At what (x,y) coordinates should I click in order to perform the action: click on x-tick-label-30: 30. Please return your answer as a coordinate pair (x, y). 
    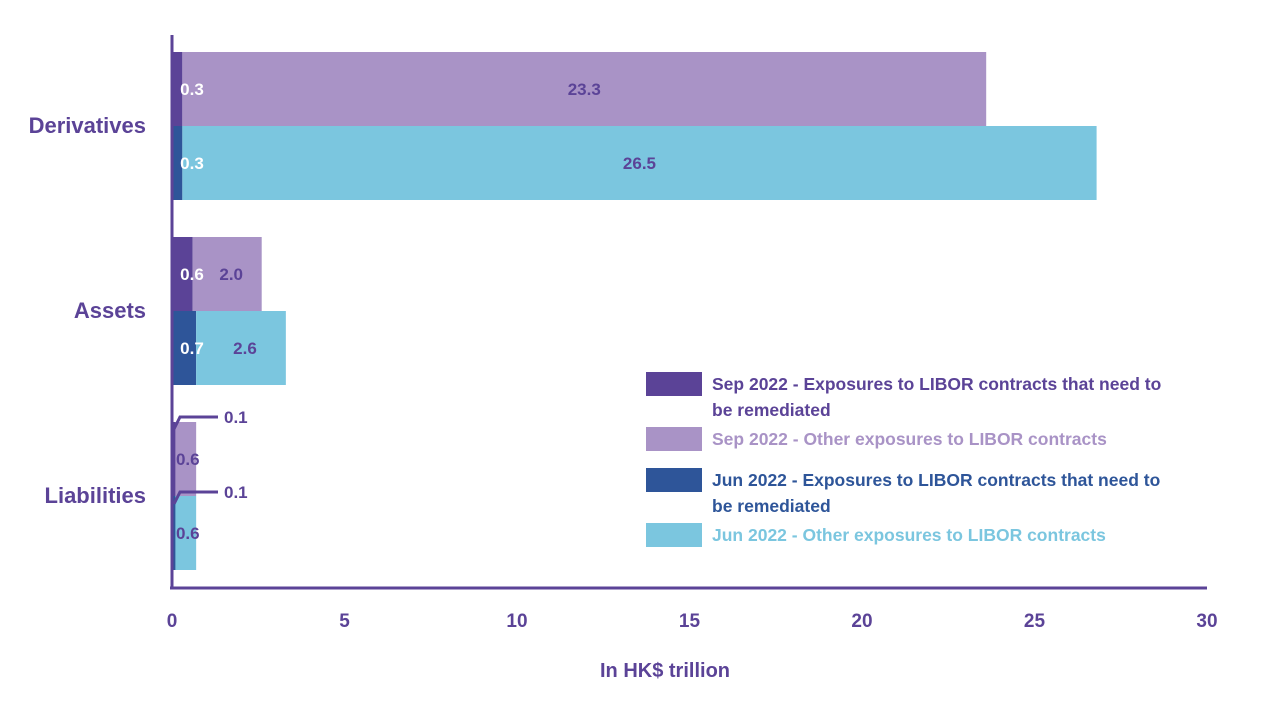
    Looking at the image, I should click on (1206, 621).